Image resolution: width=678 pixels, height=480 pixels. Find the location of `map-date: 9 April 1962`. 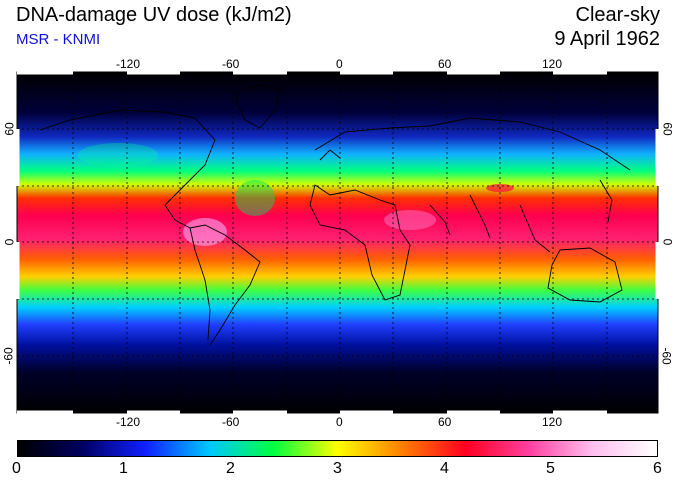

map-date: 9 April 1962 is located at coordinates (607, 39).